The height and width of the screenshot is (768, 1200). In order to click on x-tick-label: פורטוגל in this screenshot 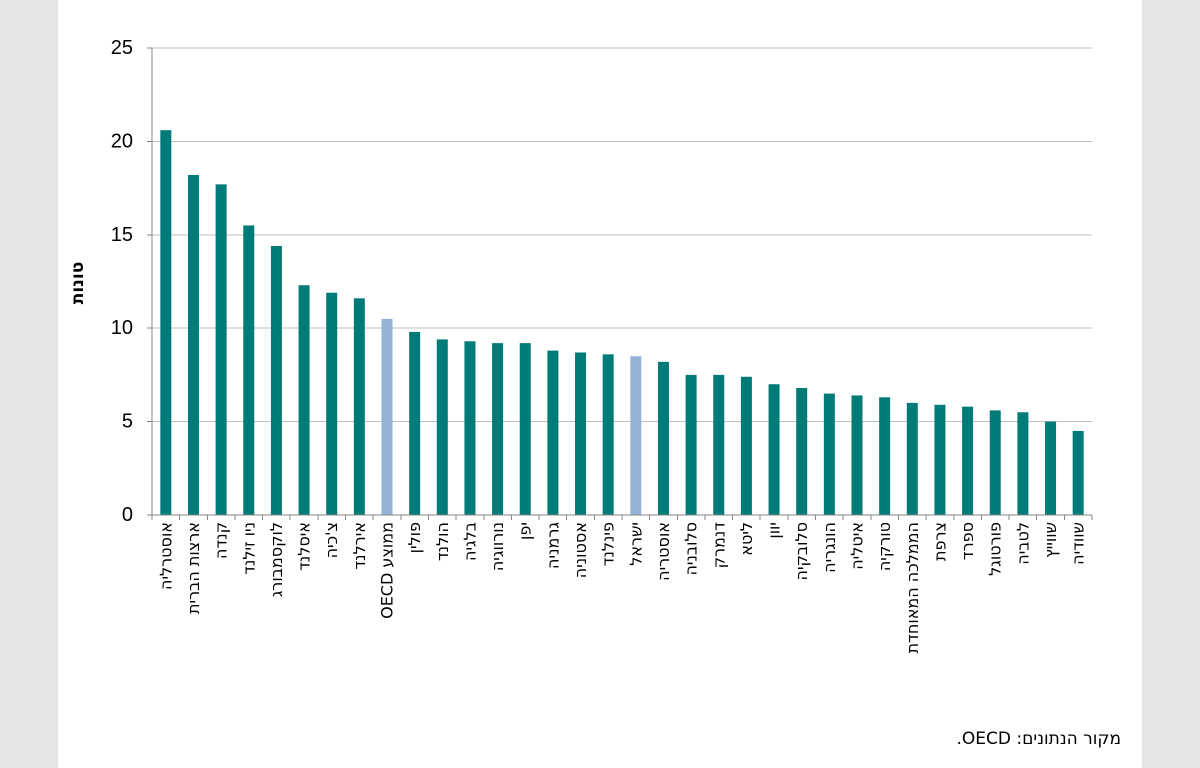, I will do `click(995, 549)`.